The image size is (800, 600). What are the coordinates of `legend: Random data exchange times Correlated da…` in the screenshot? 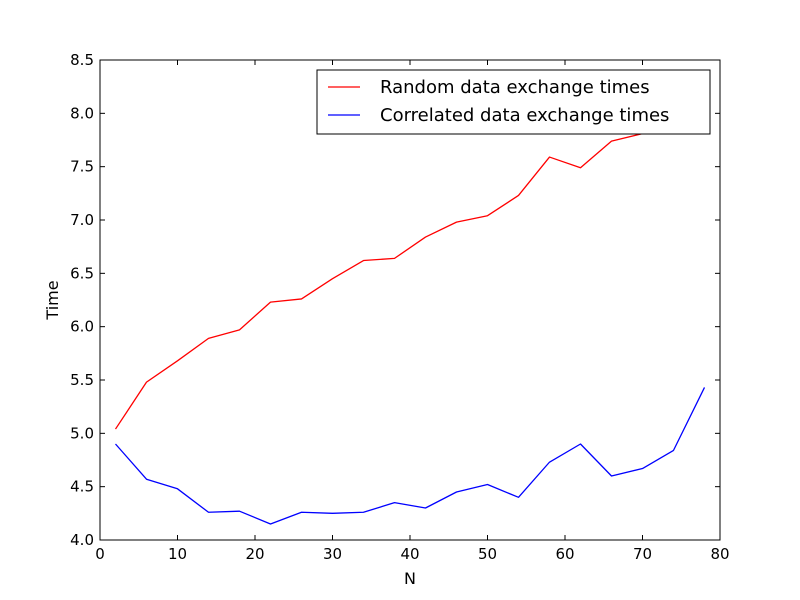 It's located at (513, 102).